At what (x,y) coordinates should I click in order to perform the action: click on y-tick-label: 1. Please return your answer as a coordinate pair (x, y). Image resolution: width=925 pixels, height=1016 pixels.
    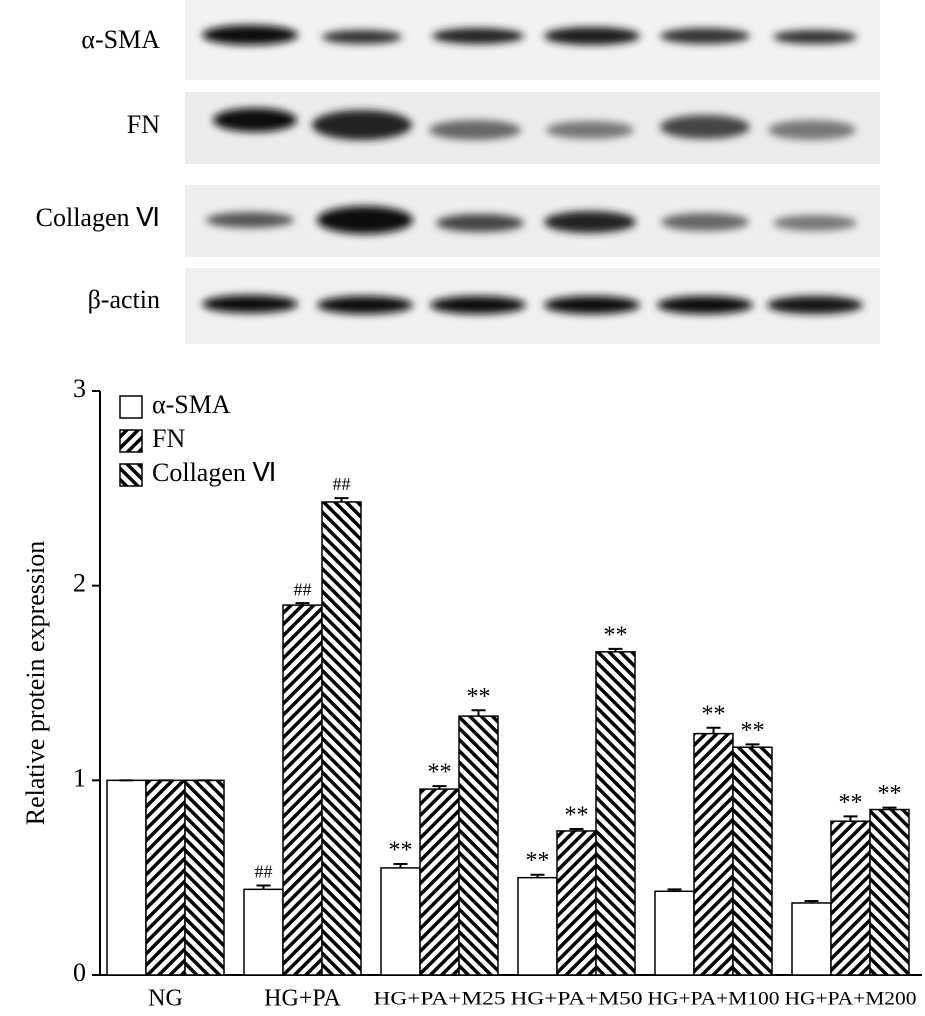
    Looking at the image, I should click on (79, 777).